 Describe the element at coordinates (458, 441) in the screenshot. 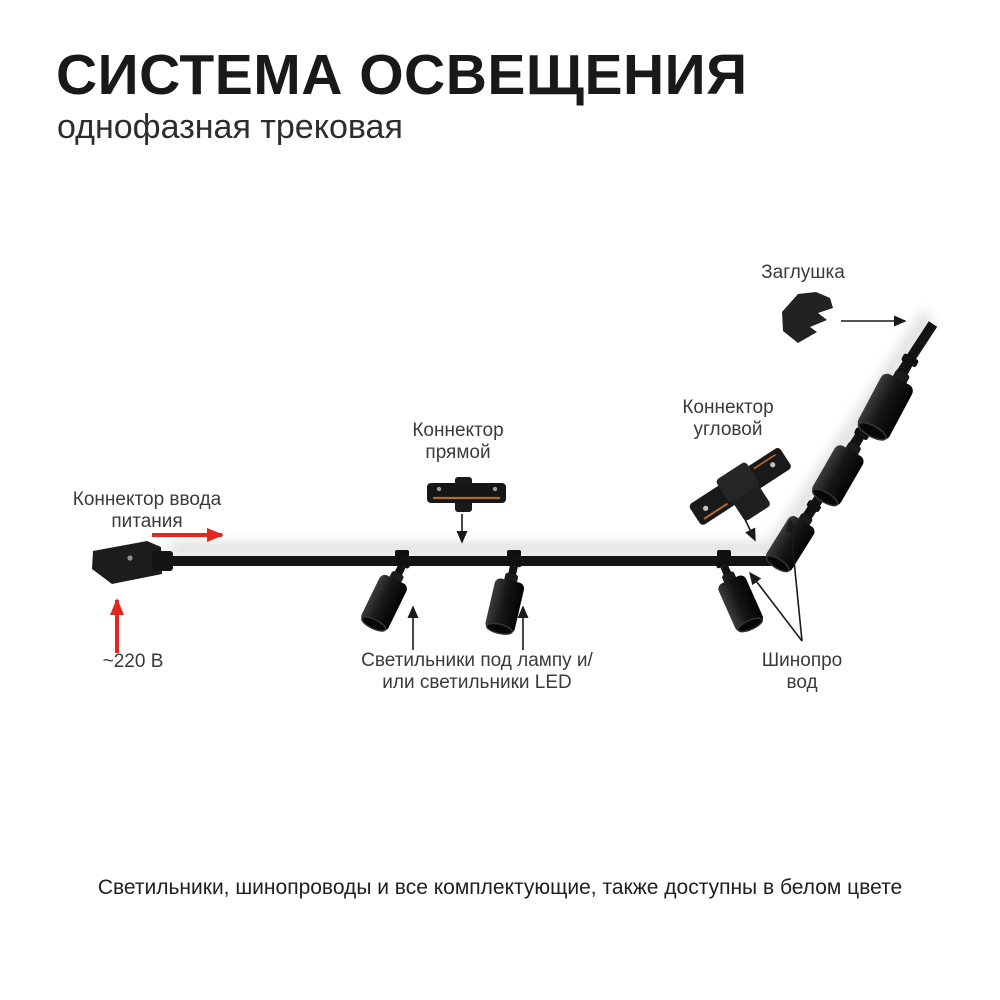

I see `label-straight-connector: Коннектор прямой` at that location.